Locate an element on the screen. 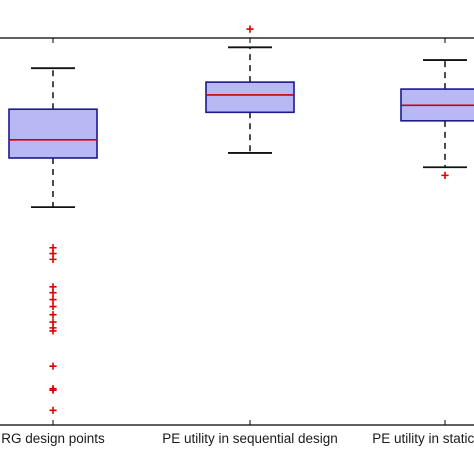 The width and height of the screenshot is (474, 474). x-tick-label-3: PE utility in static design is located at coordinates (423, 438).